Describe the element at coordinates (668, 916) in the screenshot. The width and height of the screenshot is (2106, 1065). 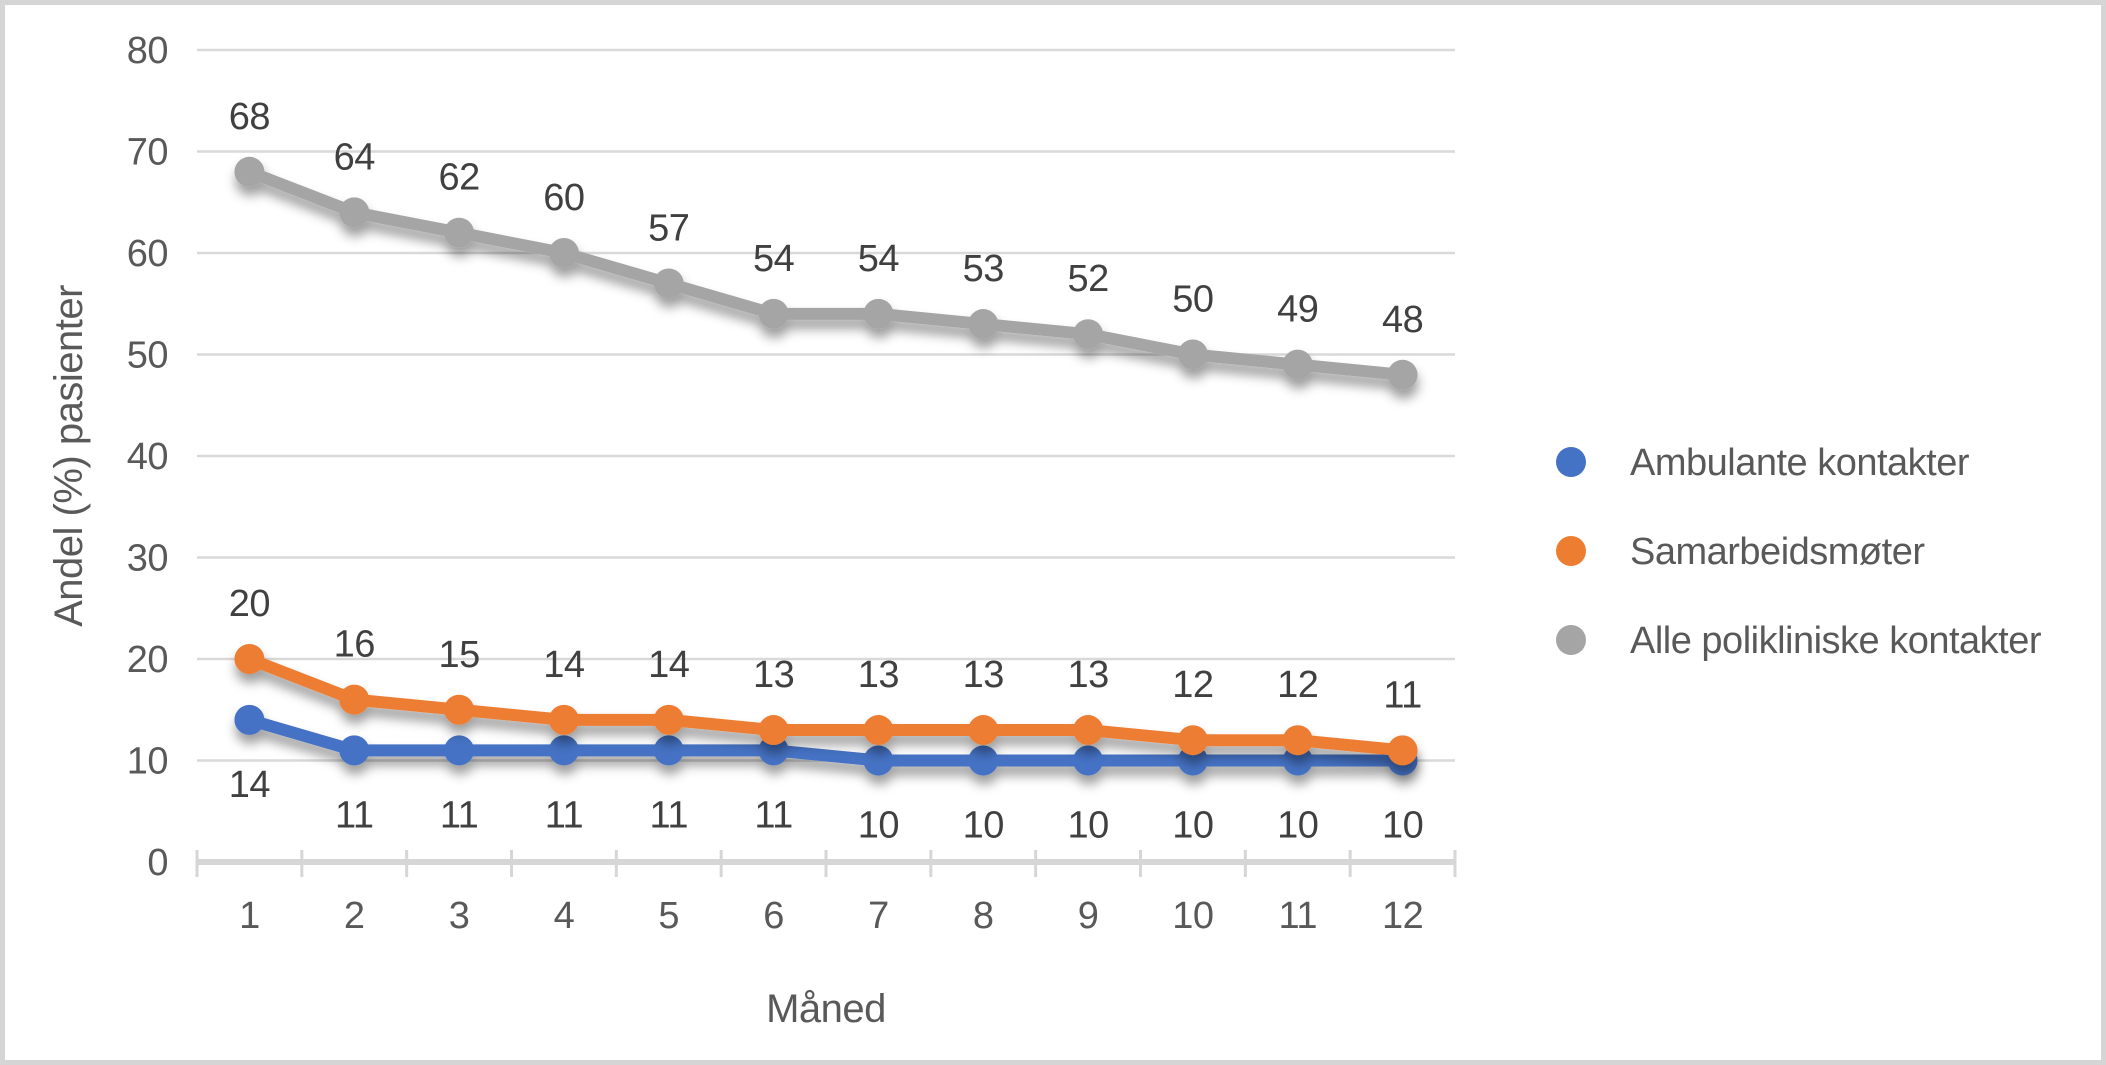
I see `x-tick-label: 5` at that location.